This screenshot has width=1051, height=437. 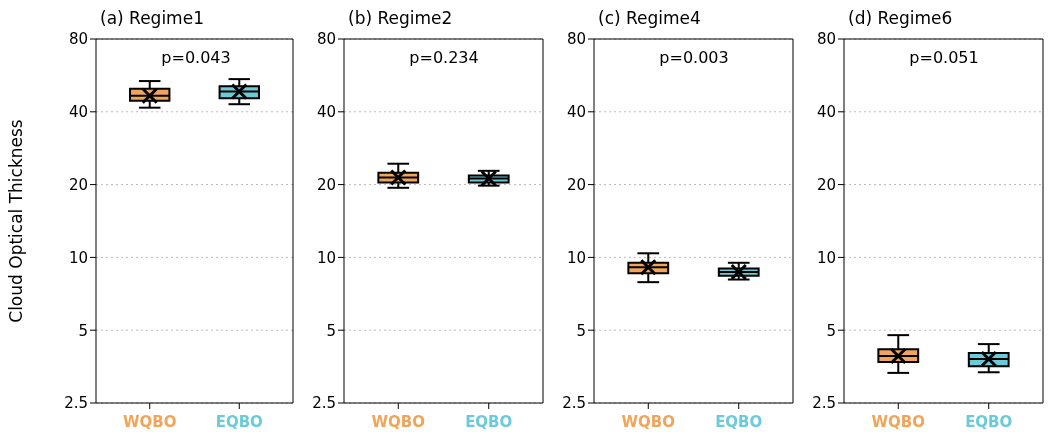 I want to click on chart-title: (a) Regime1, so click(x=152, y=18).